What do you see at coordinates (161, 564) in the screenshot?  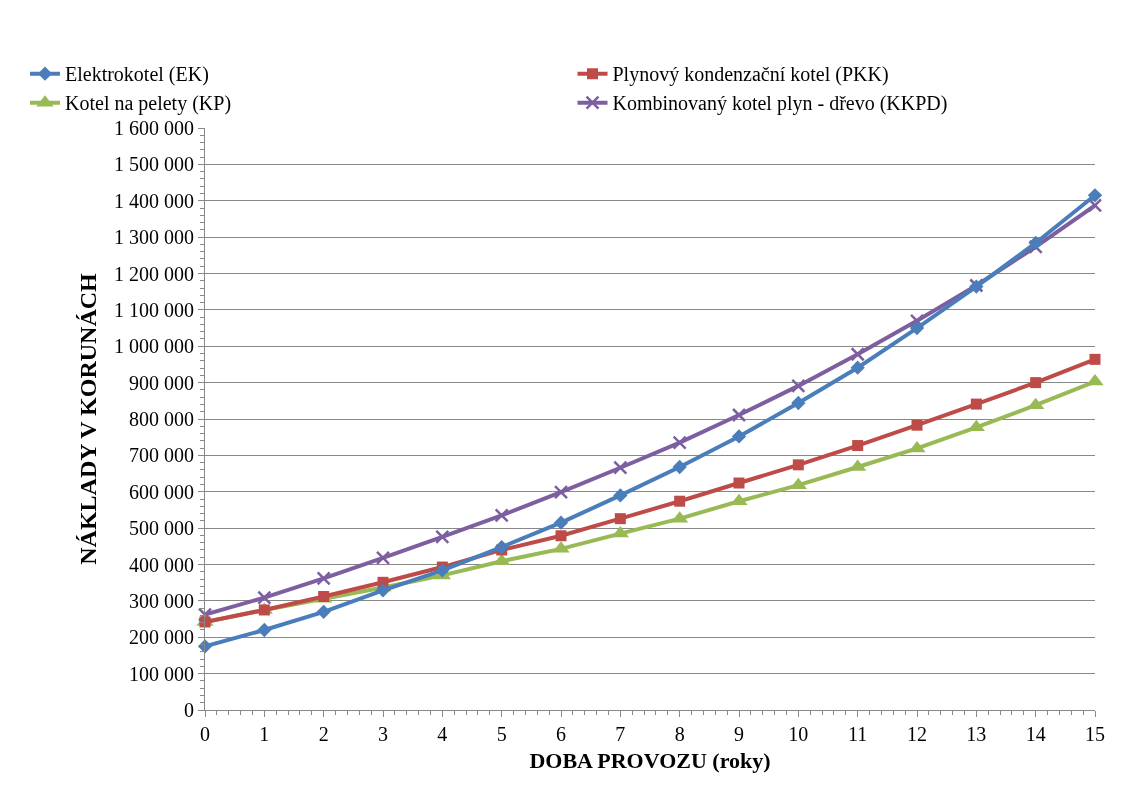 I see `y-tick-label: 400 000` at bounding box center [161, 564].